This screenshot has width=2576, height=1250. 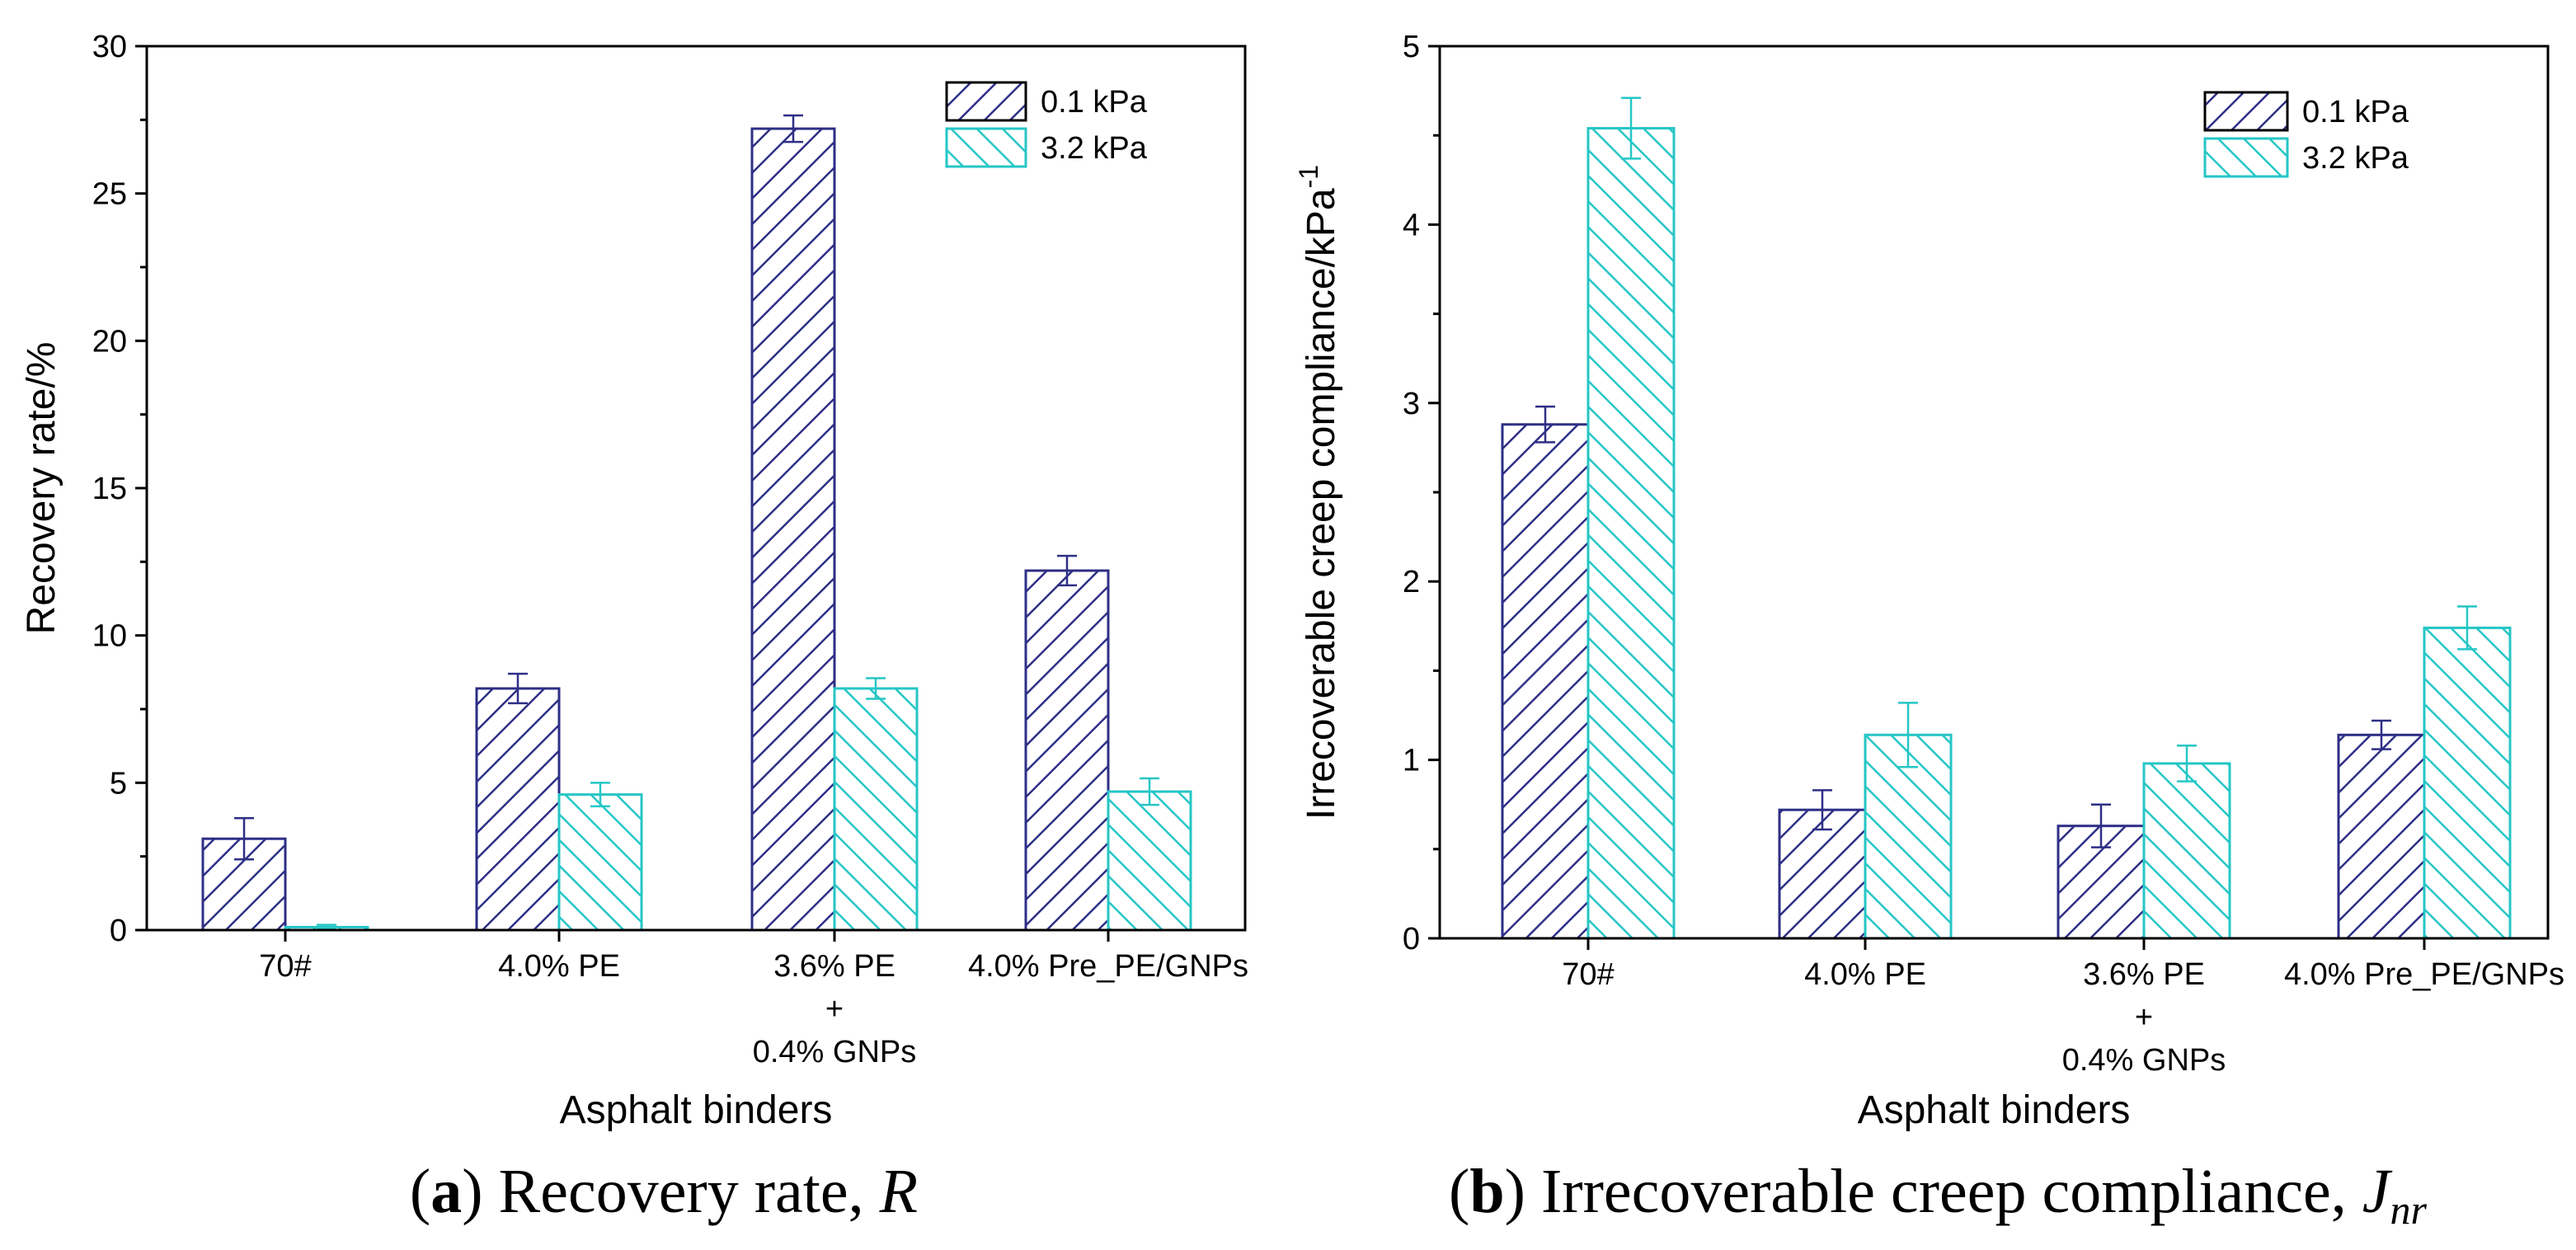 I want to click on panel-caption: (a) Recovery rate, R, so click(x=664, y=1192).